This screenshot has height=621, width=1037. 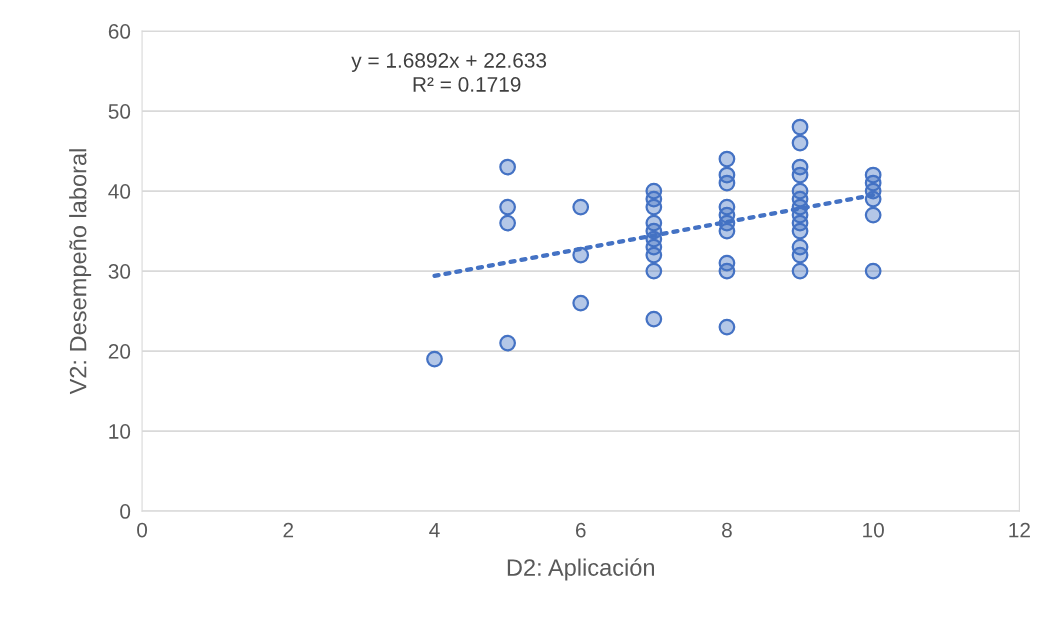 What do you see at coordinates (727, 530) in the screenshot?
I see `x-tick-label: 8` at bounding box center [727, 530].